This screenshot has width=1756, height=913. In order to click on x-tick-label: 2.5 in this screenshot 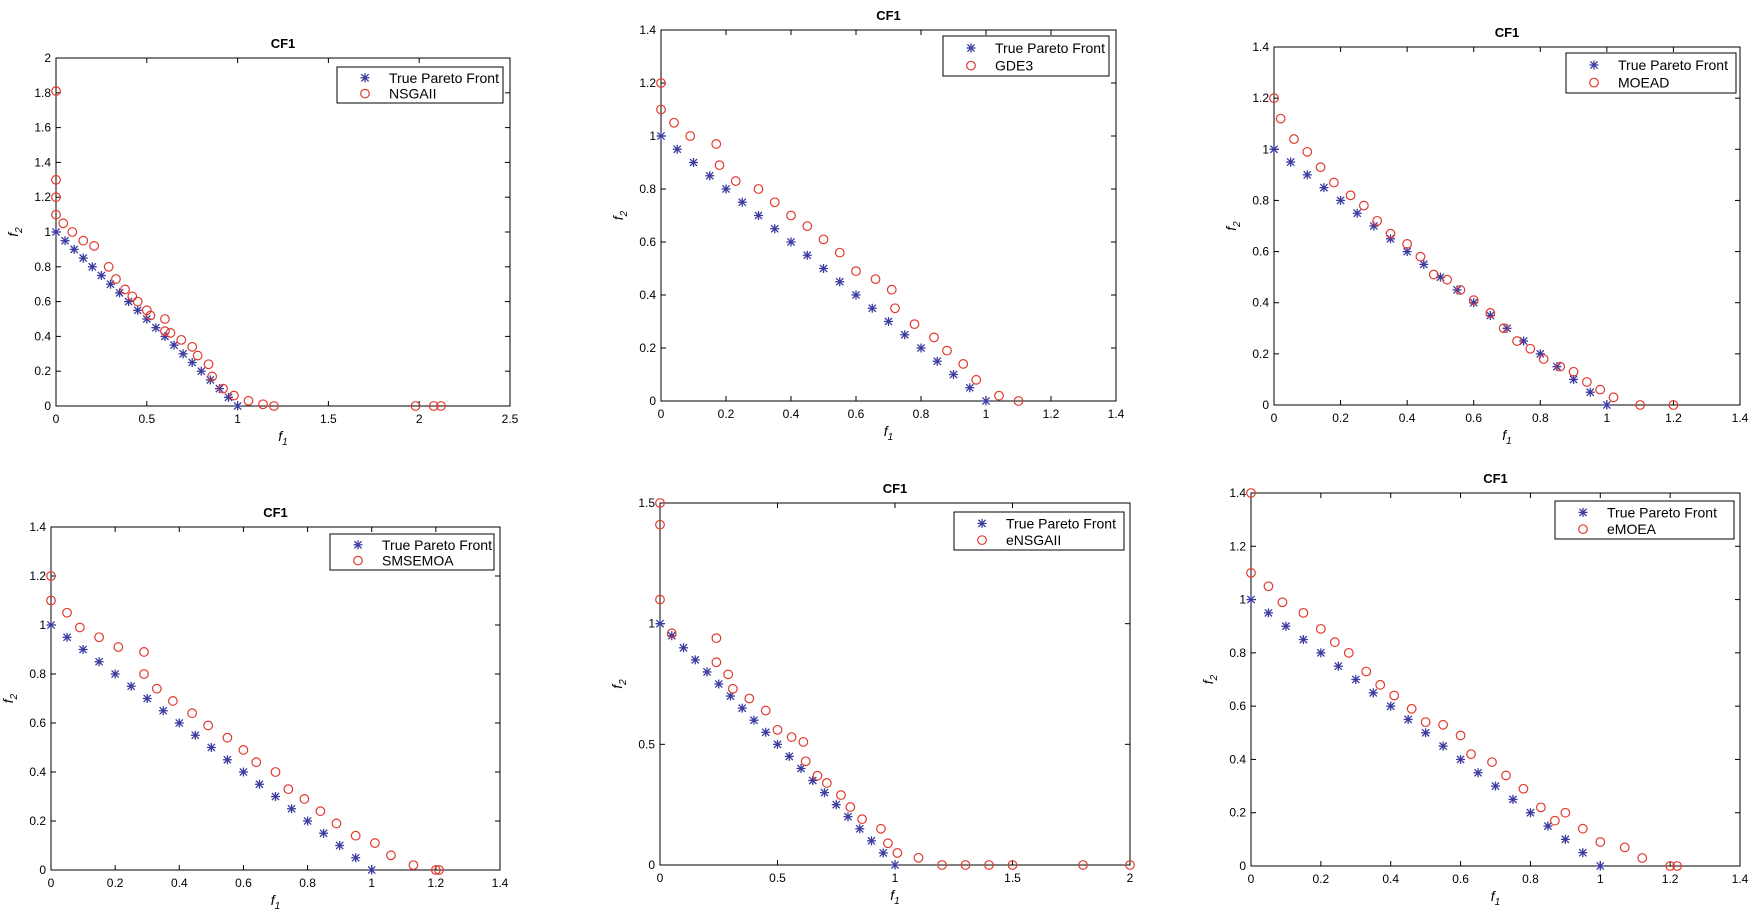, I will do `click(510, 419)`.